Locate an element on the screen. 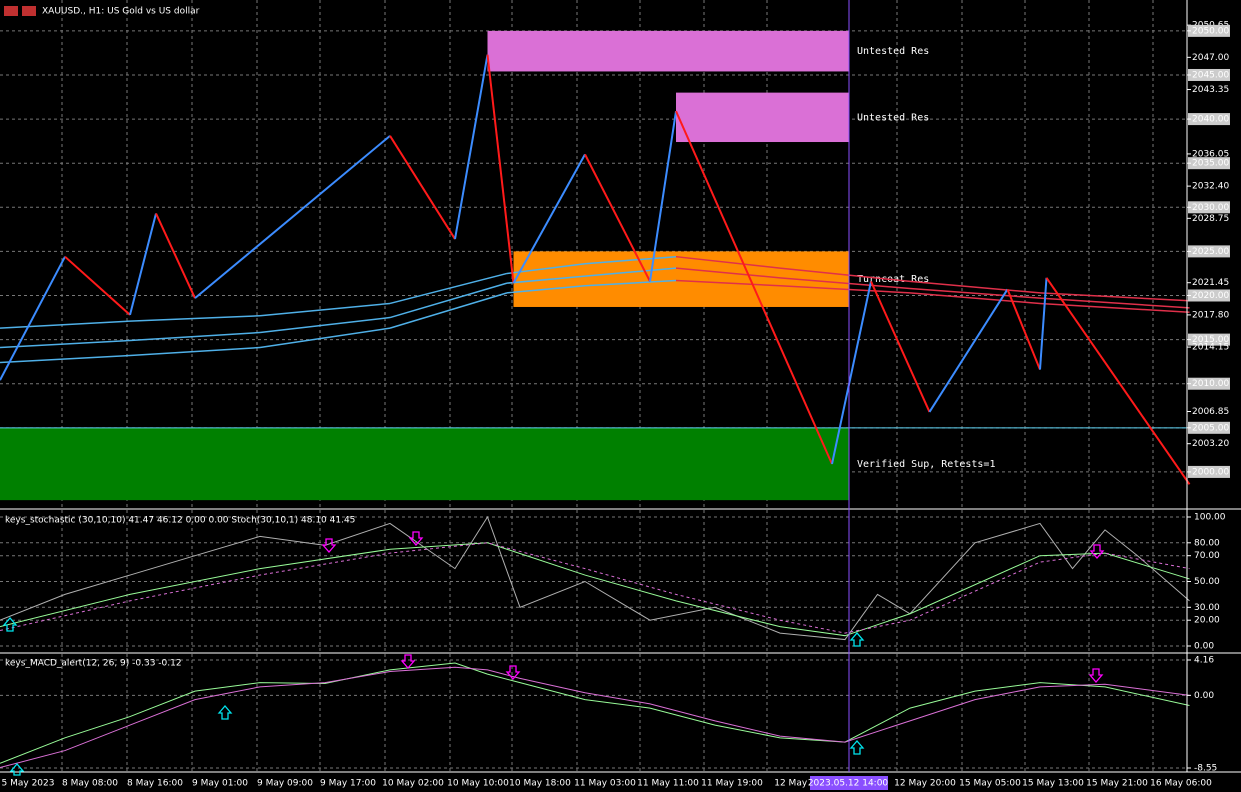 The height and width of the screenshot is (792, 1241). x-tick-label: 9 May 09:00 is located at coordinates (285, 784).